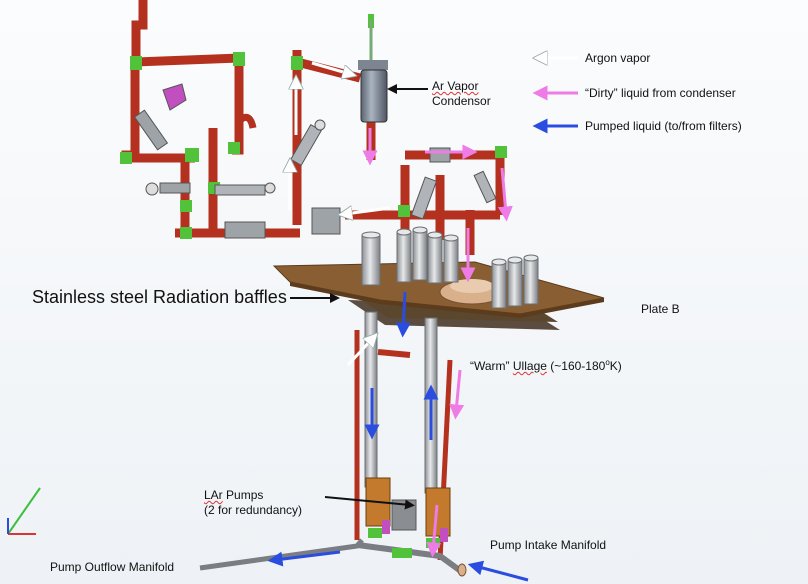 Image resolution: width=808 pixels, height=584 pixels. I want to click on pump-columns, so click(403, 436).